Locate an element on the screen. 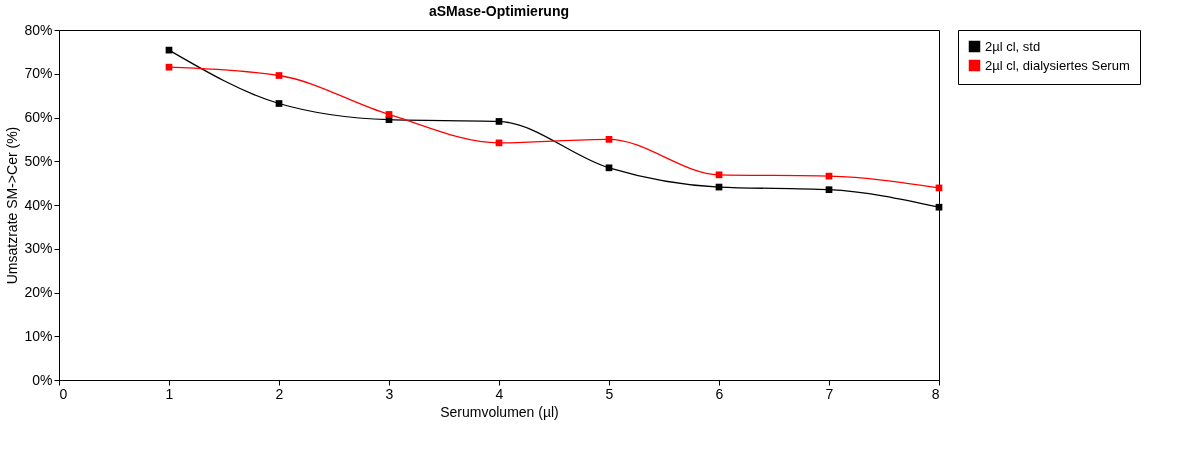 The height and width of the screenshot is (465, 1192). y-tick-label: 0% is located at coordinates (42, 379).